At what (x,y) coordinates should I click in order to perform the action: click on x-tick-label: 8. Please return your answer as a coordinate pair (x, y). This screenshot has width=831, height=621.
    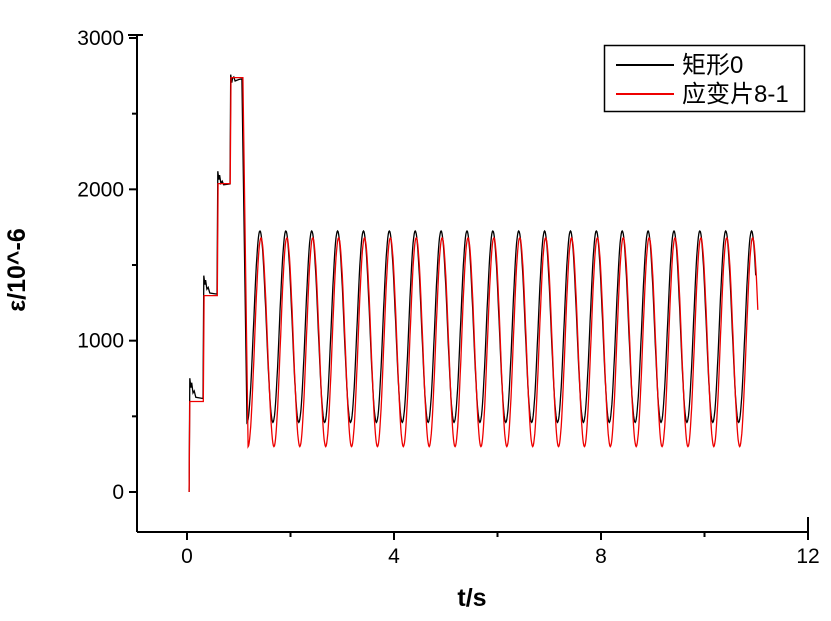
    Looking at the image, I should click on (601, 556).